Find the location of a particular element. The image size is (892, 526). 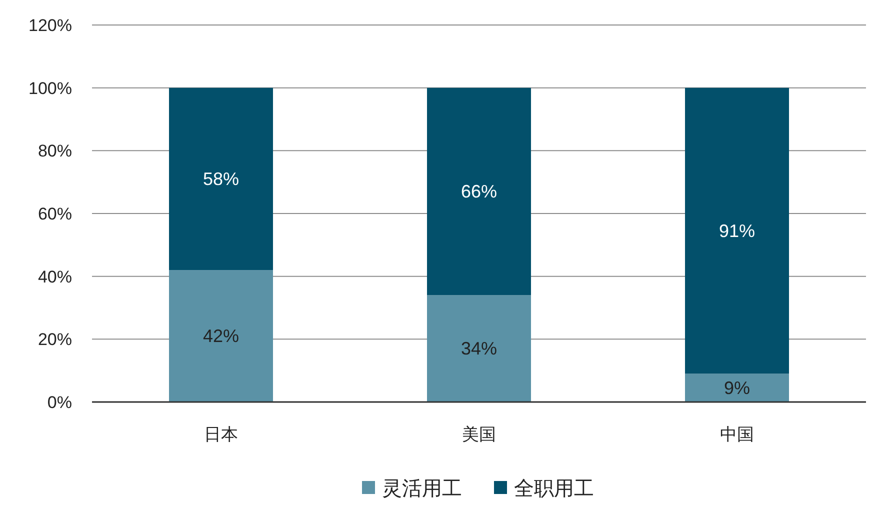

data-label: 66% is located at coordinates (479, 192).